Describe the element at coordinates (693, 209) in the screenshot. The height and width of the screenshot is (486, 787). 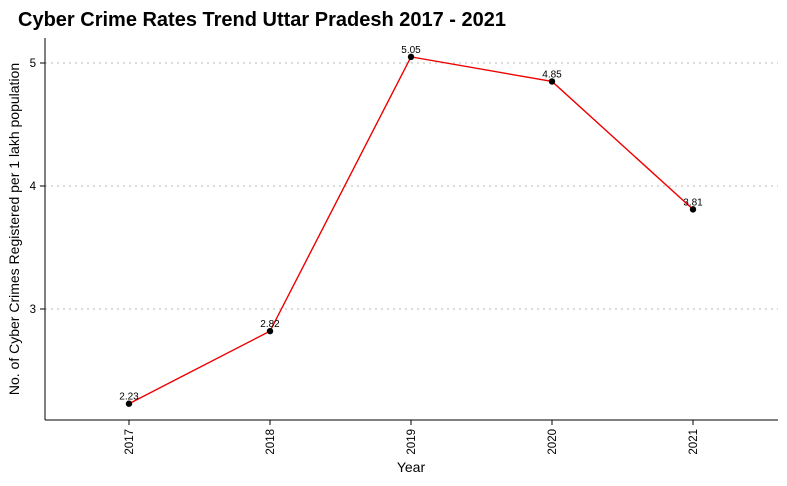
I see `data-point-2021` at that location.